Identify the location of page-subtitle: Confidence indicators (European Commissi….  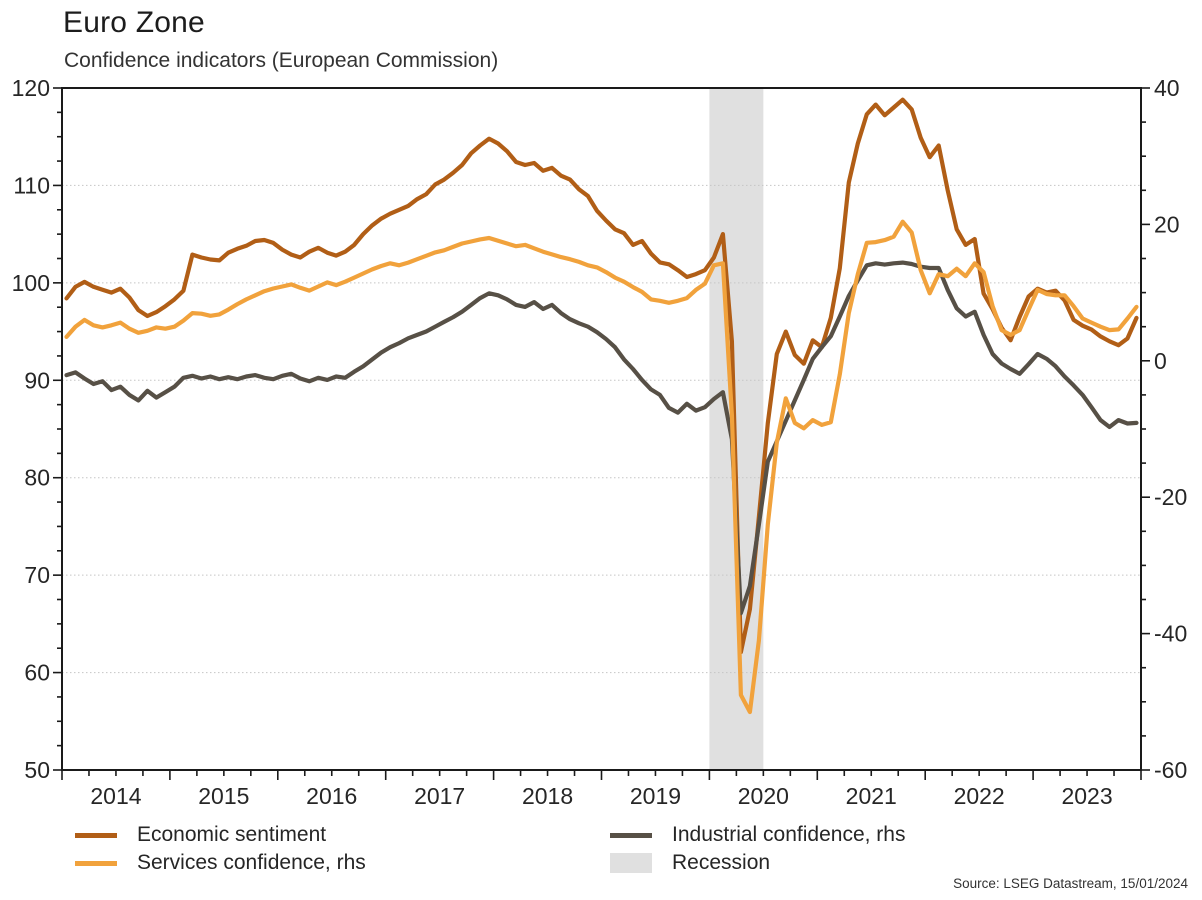
(281, 60).